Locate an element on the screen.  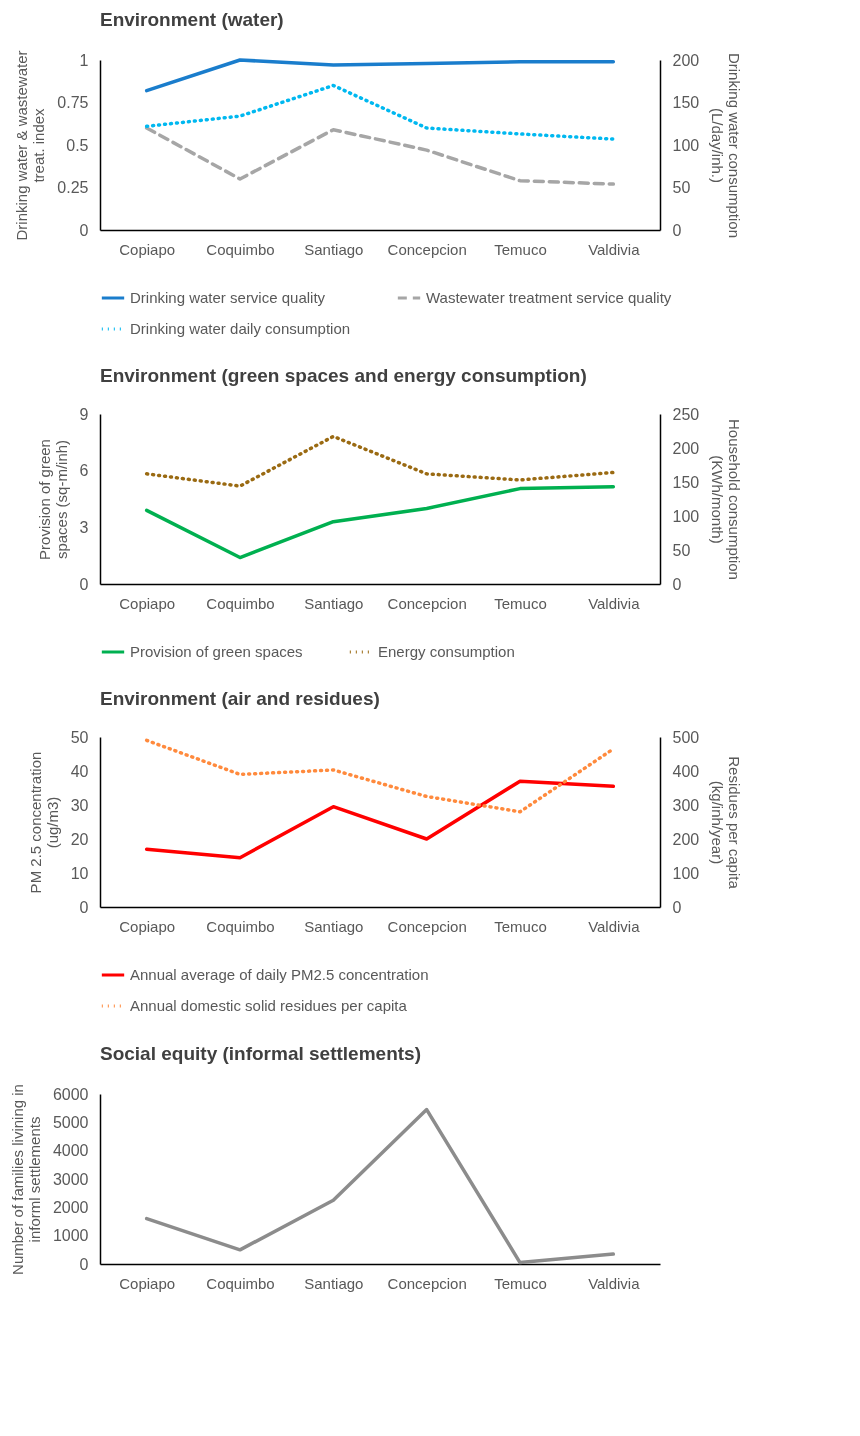
y-axis-title: Number of families livining in informl settlements is located at coordinates (25, 1179).